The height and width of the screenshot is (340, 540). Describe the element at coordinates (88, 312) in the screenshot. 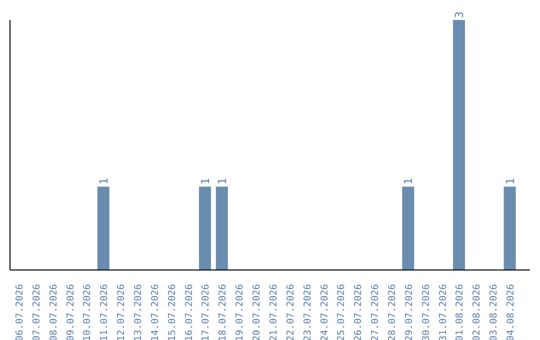

I see `x-tick-label: 10.07.2026` at that location.